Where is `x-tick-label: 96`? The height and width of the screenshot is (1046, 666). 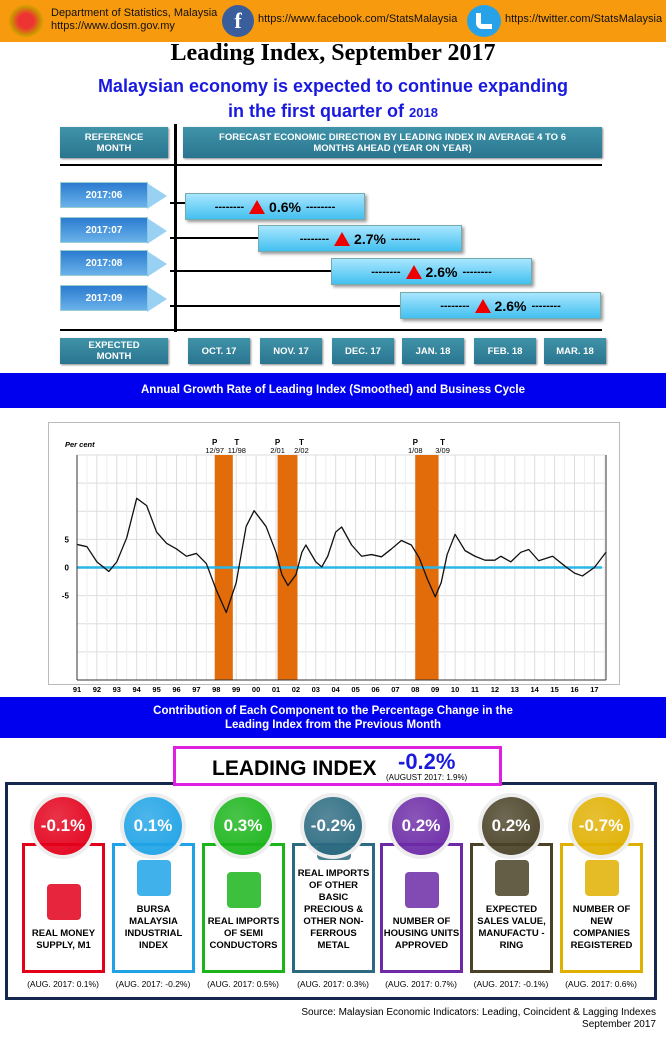
x-tick-label: 96 is located at coordinates (176, 689).